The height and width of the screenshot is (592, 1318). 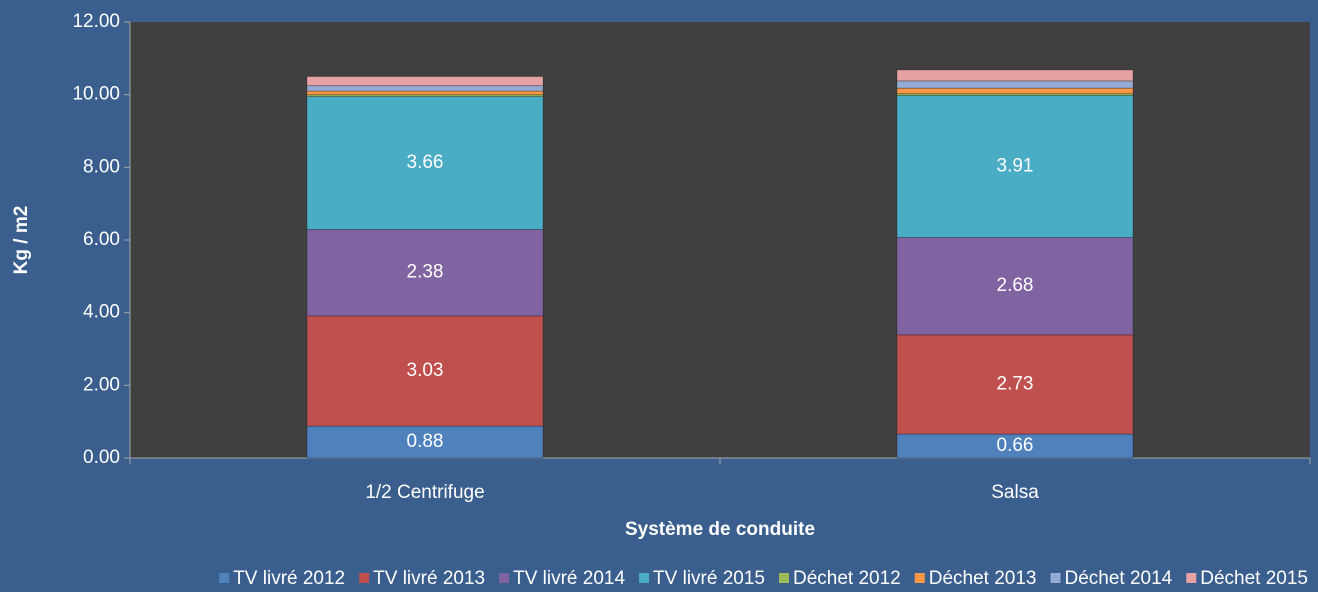 I want to click on y-tick-label: 6.00, so click(x=101, y=239).